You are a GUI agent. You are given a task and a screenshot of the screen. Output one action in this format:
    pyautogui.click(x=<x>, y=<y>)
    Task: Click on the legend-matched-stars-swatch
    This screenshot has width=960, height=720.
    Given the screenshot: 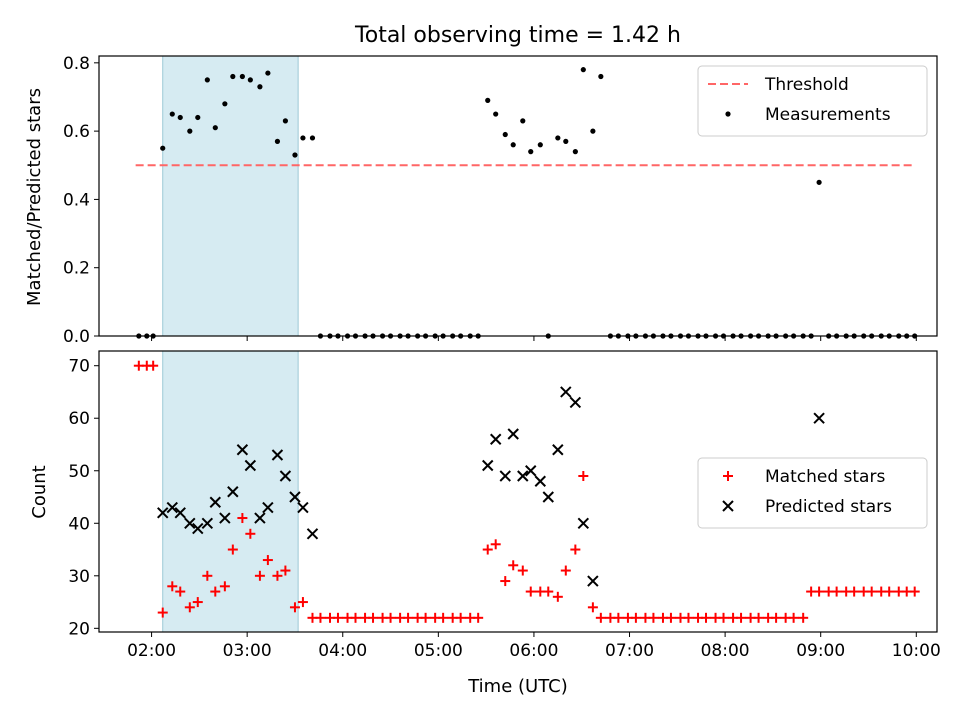 What is the action you would take?
    pyautogui.click(x=728, y=476)
    